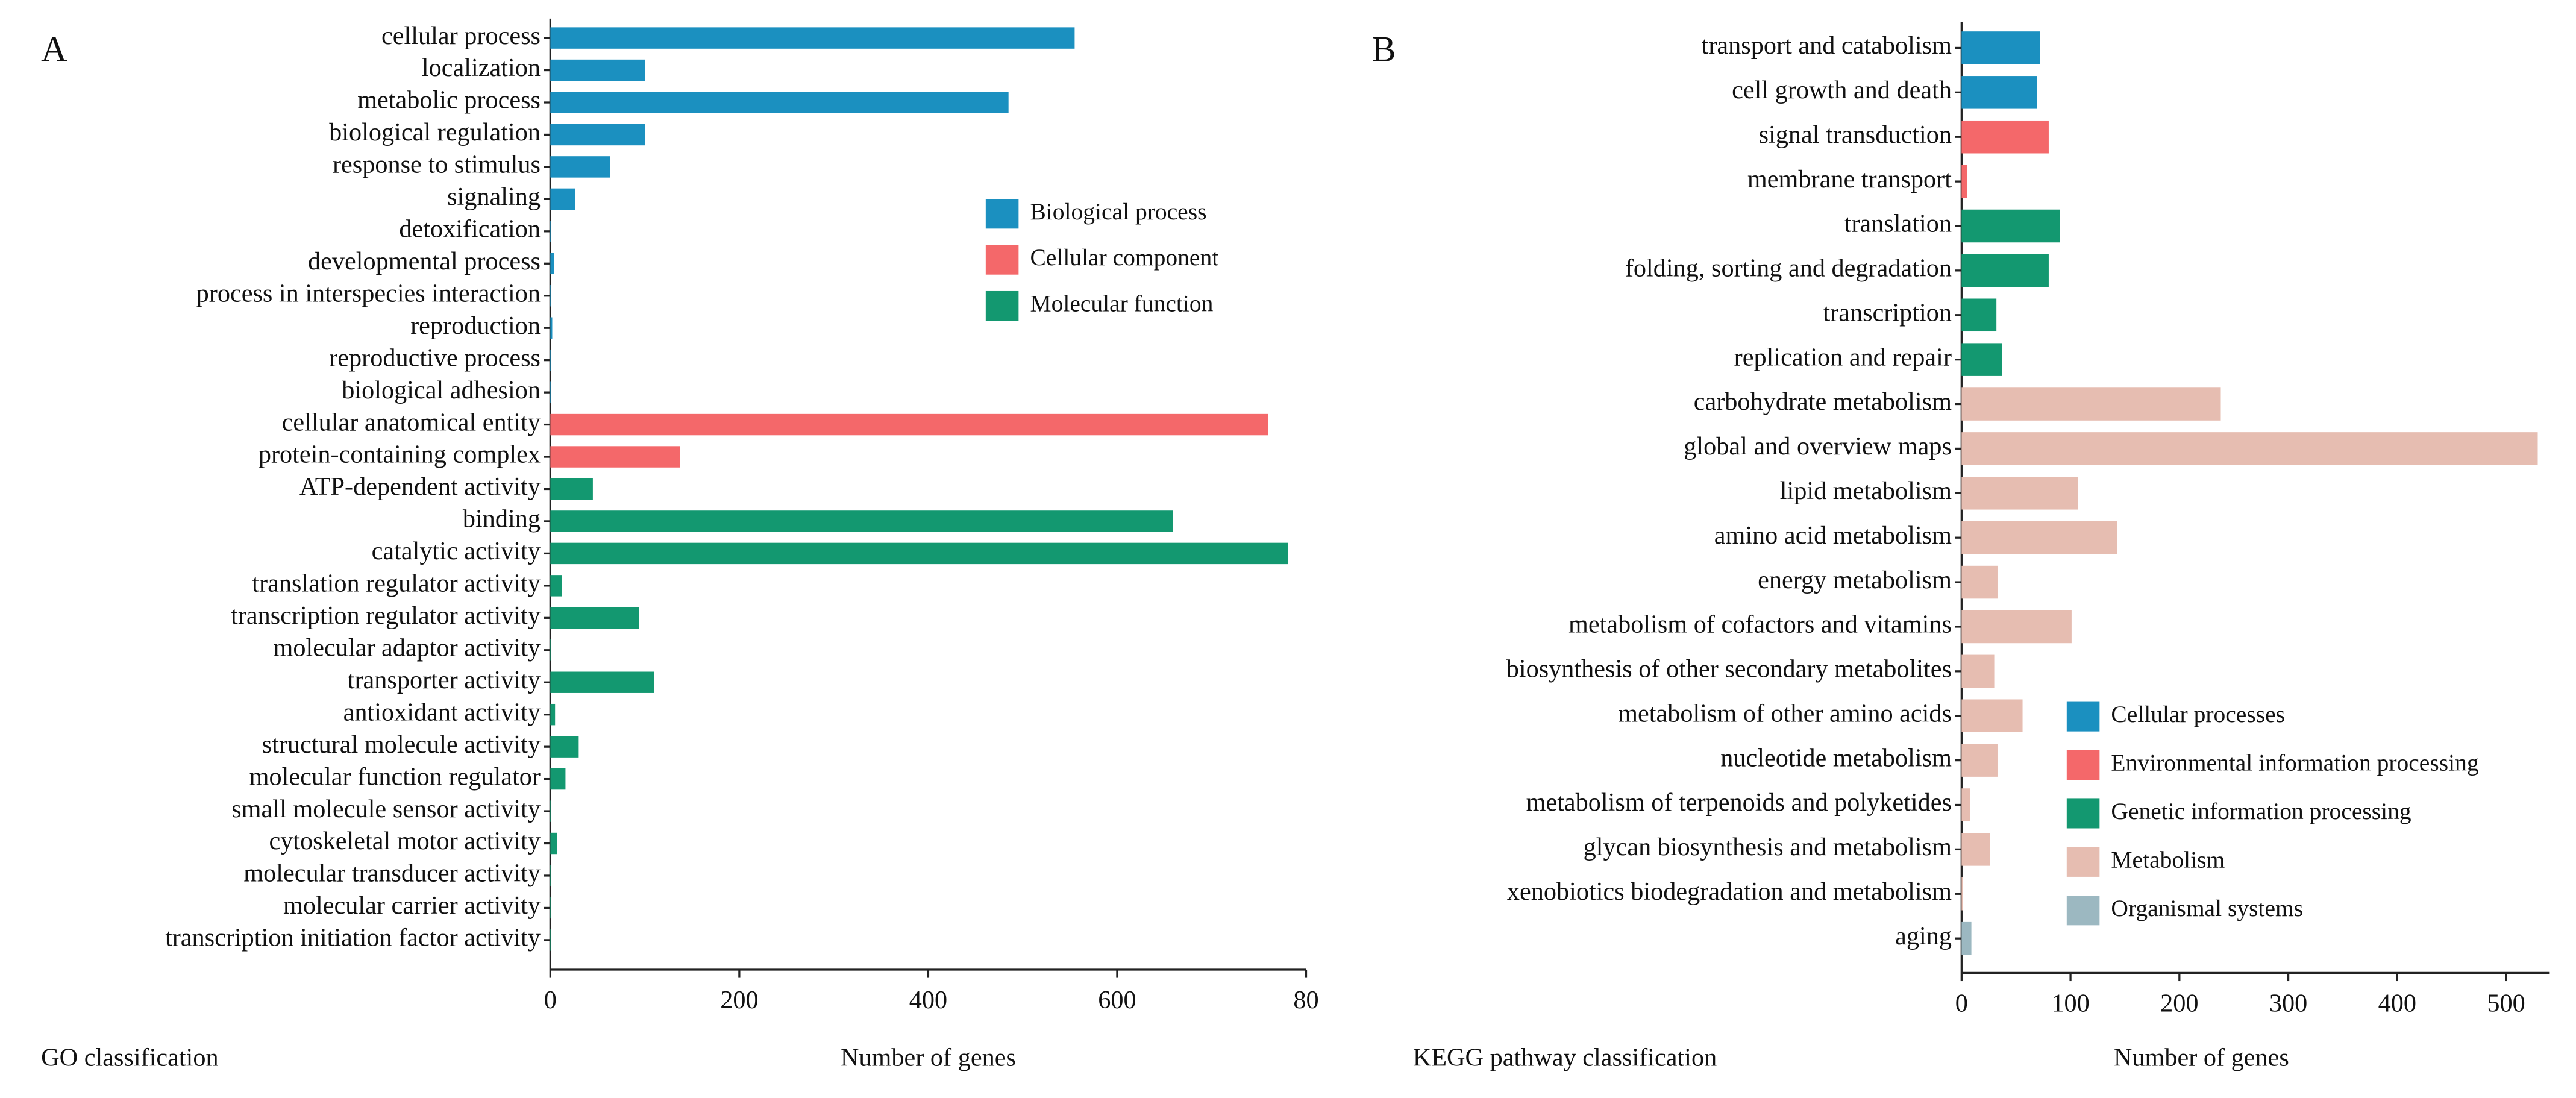 The height and width of the screenshot is (1098, 2576). Describe the element at coordinates (1565, 1058) in the screenshot. I see `caption: KEGG pathway classification` at that location.